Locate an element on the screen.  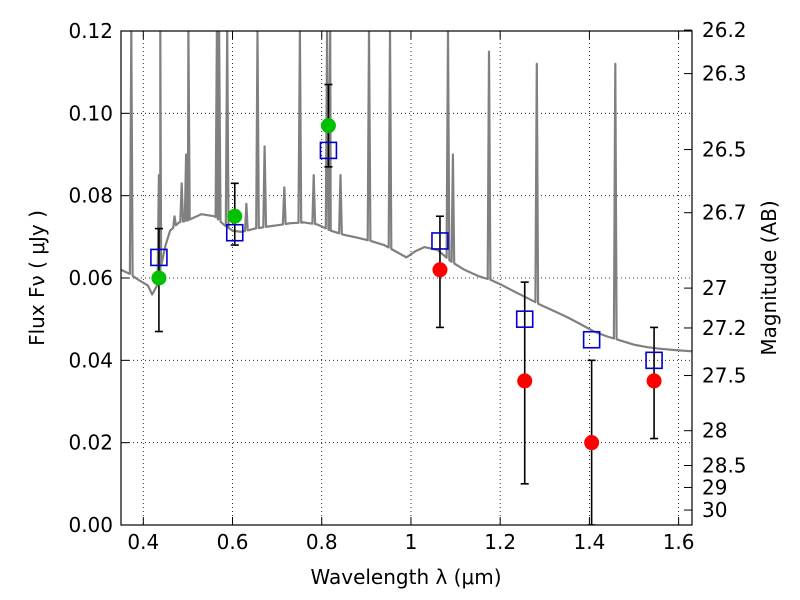
y2-axis-title: Magnitude (AB) is located at coordinates (769, 277).